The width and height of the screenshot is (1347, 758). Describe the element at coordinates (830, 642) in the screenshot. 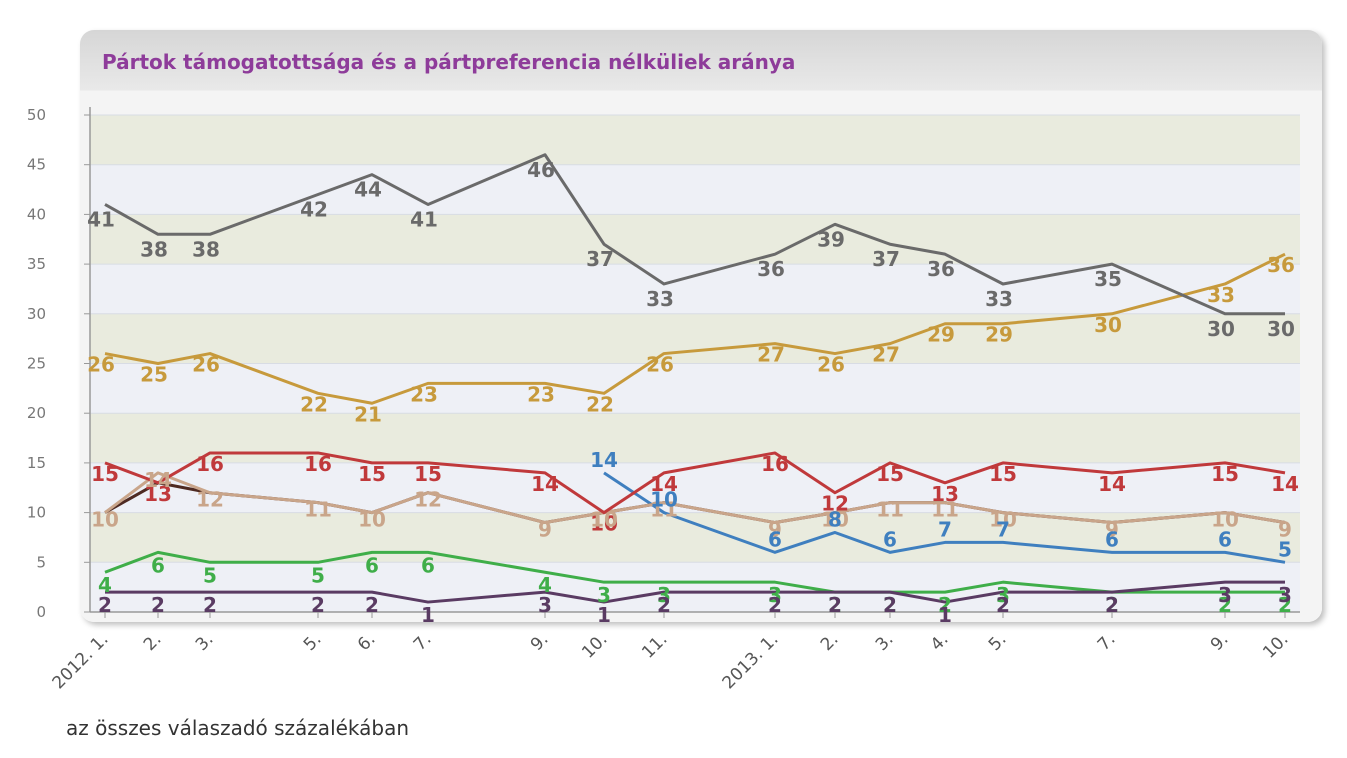

I see `x-tick-label: 2.` at that location.